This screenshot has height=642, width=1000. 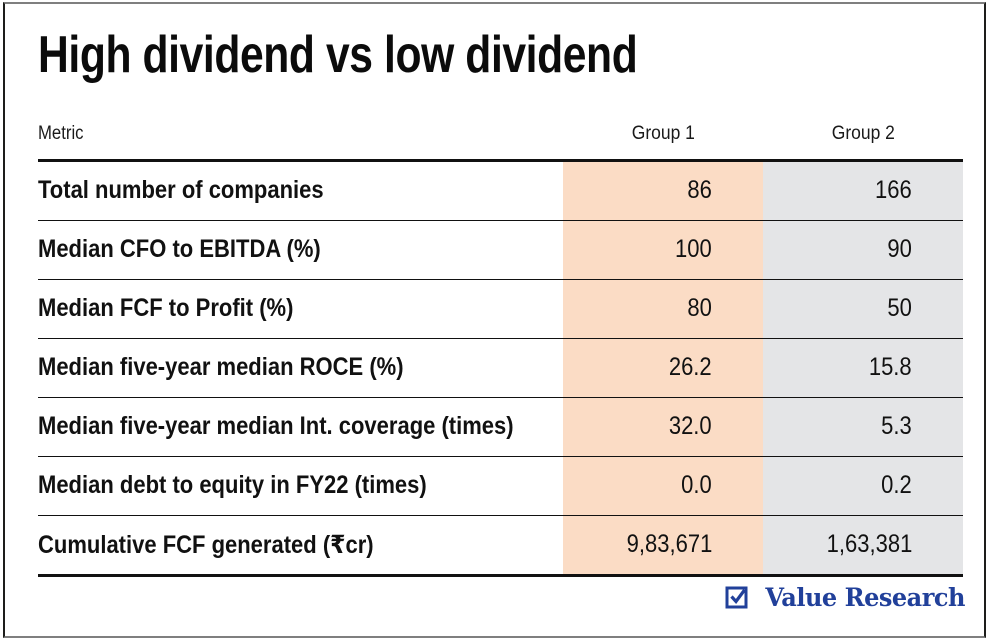 I want to click on group1-value: 0.0, so click(x=663, y=486).